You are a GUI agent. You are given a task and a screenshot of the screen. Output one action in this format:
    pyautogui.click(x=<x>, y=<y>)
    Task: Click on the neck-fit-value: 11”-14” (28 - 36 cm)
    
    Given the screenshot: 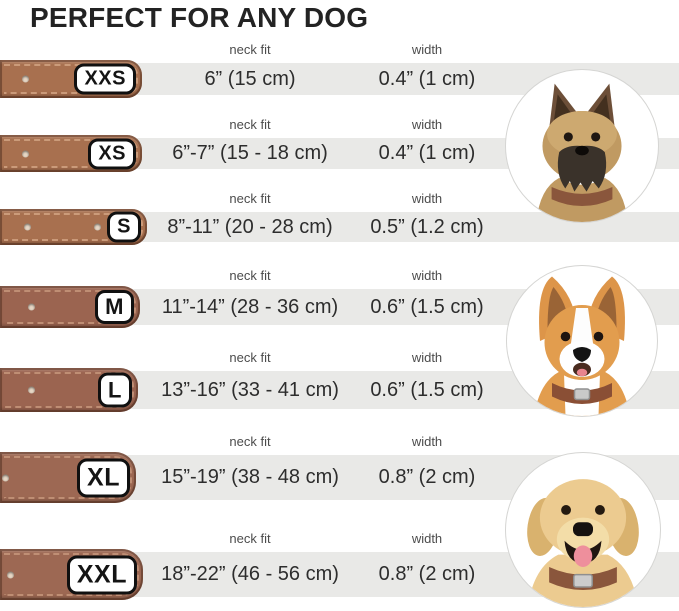 What is the action you would take?
    pyautogui.click(x=250, y=307)
    